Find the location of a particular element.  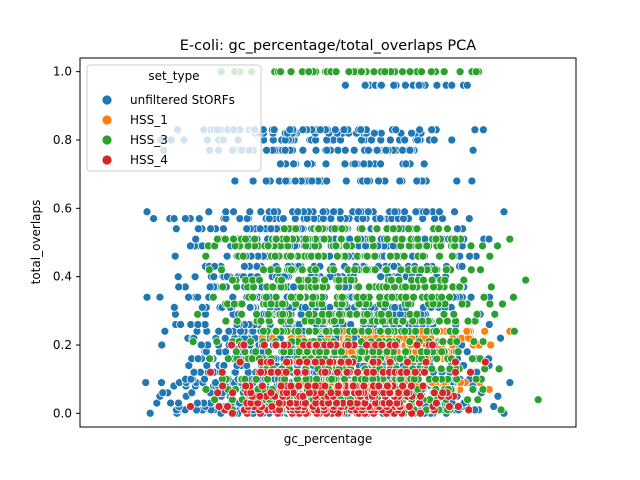

legend-label-unfiltered-storfs: unfiltered StORFs is located at coordinates (182, 100).